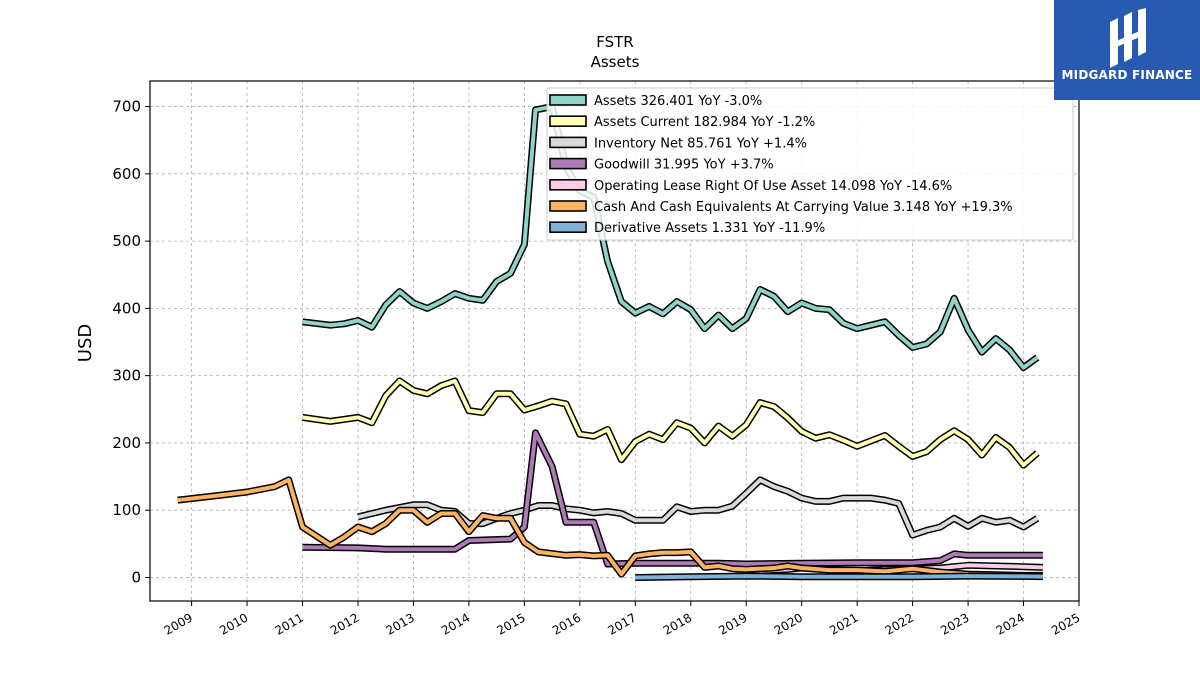 The height and width of the screenshot is (675, 1200). I want to click on legend-entry-label: Assets 326.401 YoY -3.0%, so click(678, 101).